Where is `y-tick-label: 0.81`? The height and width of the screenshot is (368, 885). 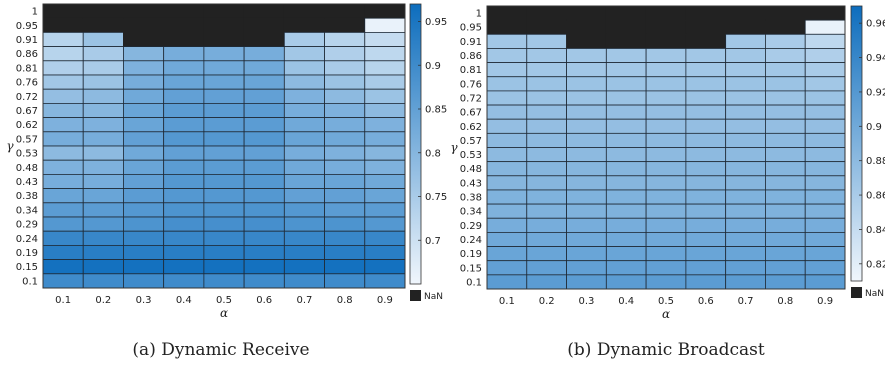 y-tick-label: 0.81 is located at coordinates (27, 68).